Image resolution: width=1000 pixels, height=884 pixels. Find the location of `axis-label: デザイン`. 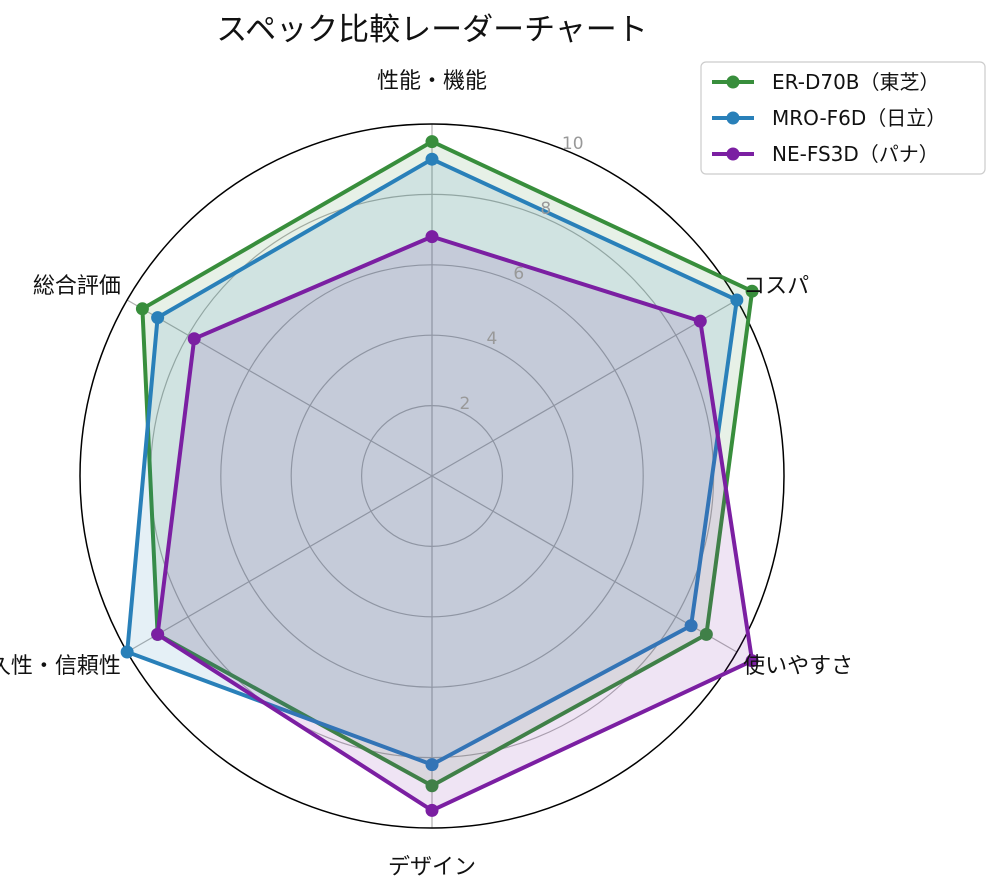

axis-label: デザイン is located at coordinates (432, 867).